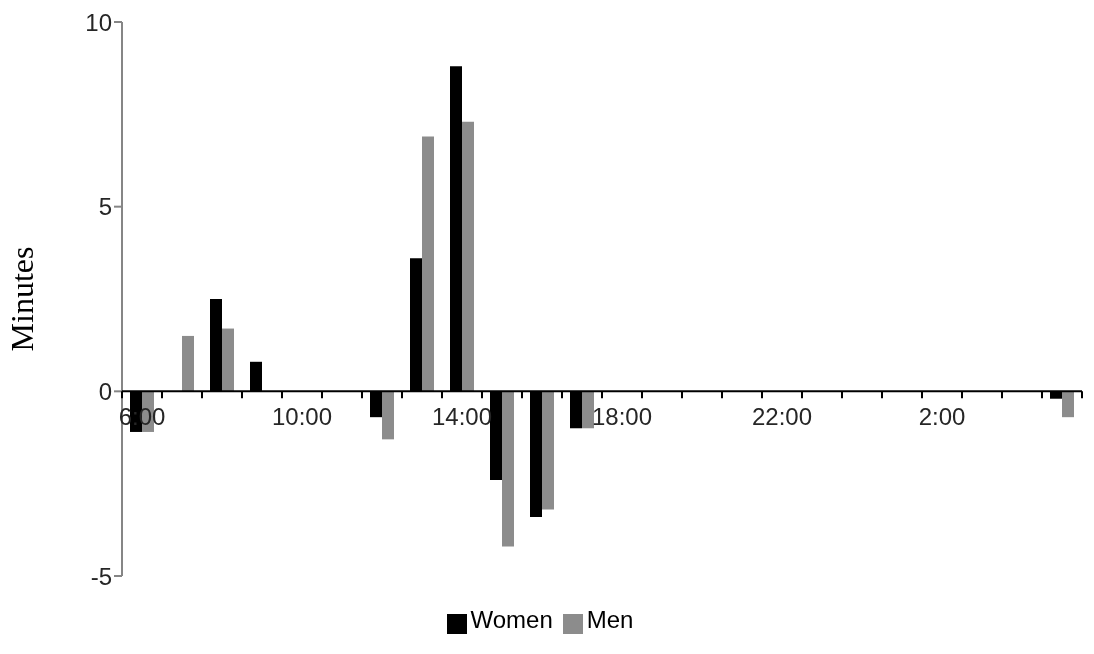 The height and width of the screenshot is (654, 1094). What do you see at coordinates (622, 417) in the screenshot?
I see `x-tick-label: 18:00` at bounding box center [622, 417].